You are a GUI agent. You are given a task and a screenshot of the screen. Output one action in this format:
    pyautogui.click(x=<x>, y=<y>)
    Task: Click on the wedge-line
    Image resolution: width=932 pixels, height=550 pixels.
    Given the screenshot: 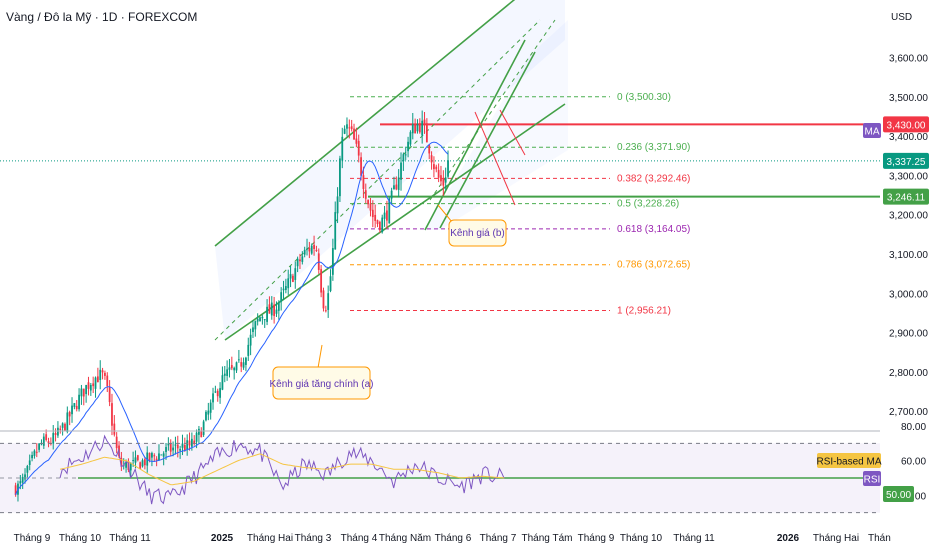 What is the action you would take?
    pyautogui.click(x=495, y=158)
    